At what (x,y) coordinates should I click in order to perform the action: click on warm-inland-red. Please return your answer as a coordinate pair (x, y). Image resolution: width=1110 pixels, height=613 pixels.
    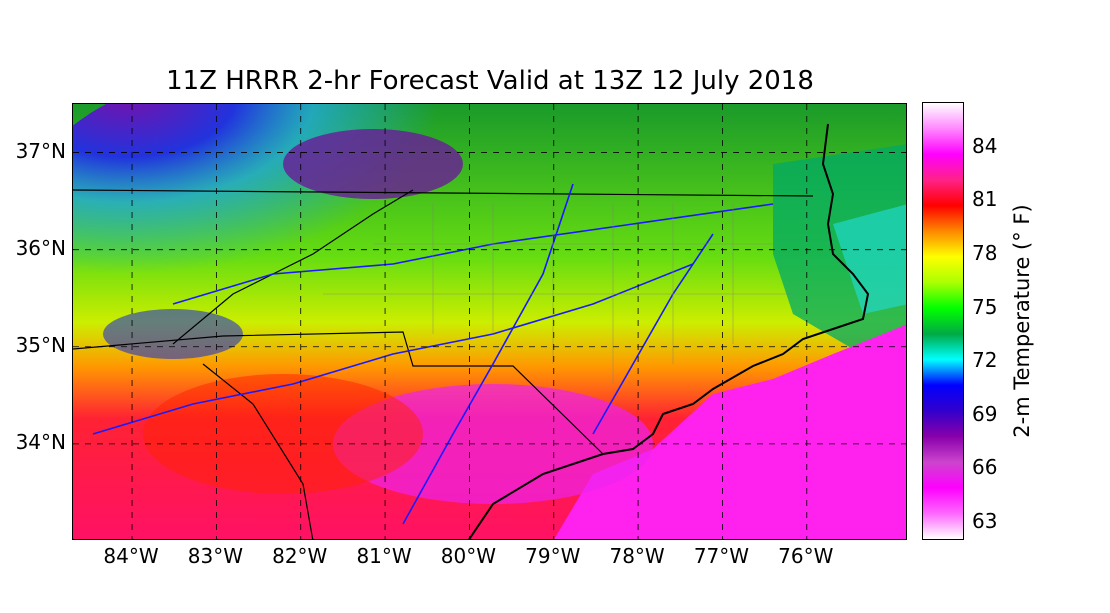
    Looking at the image, I should click on (283, 434).